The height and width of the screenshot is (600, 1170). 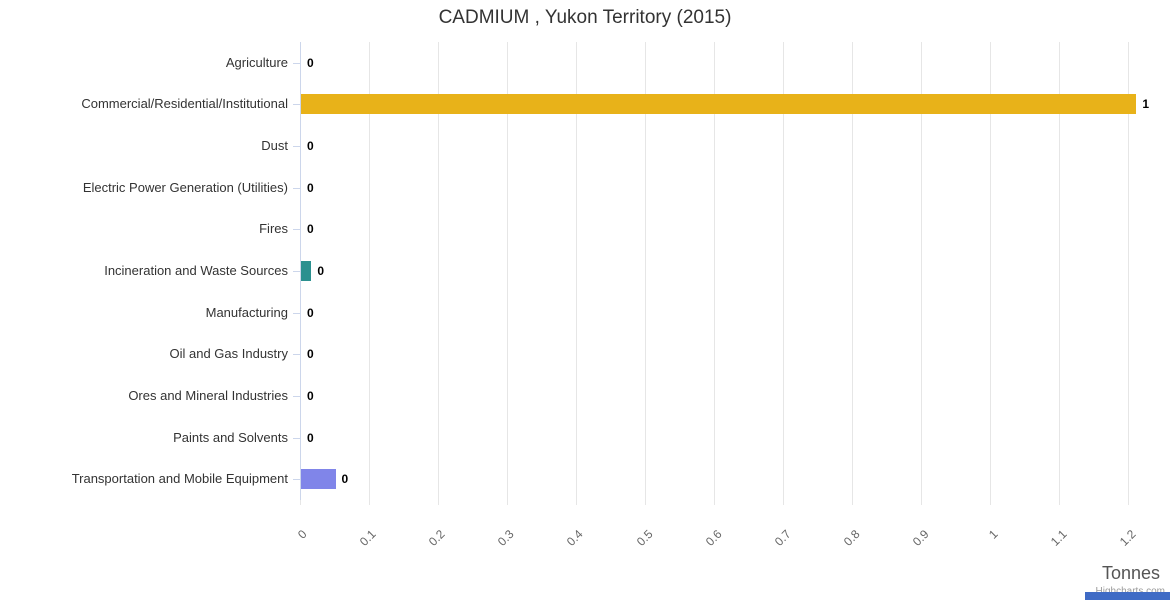 What do you see at coordinates (585, 17) in the screenshot?
I see `chart-title: CADMIUM , Yukon Territory (2015)` at bounding box center [585, 17].